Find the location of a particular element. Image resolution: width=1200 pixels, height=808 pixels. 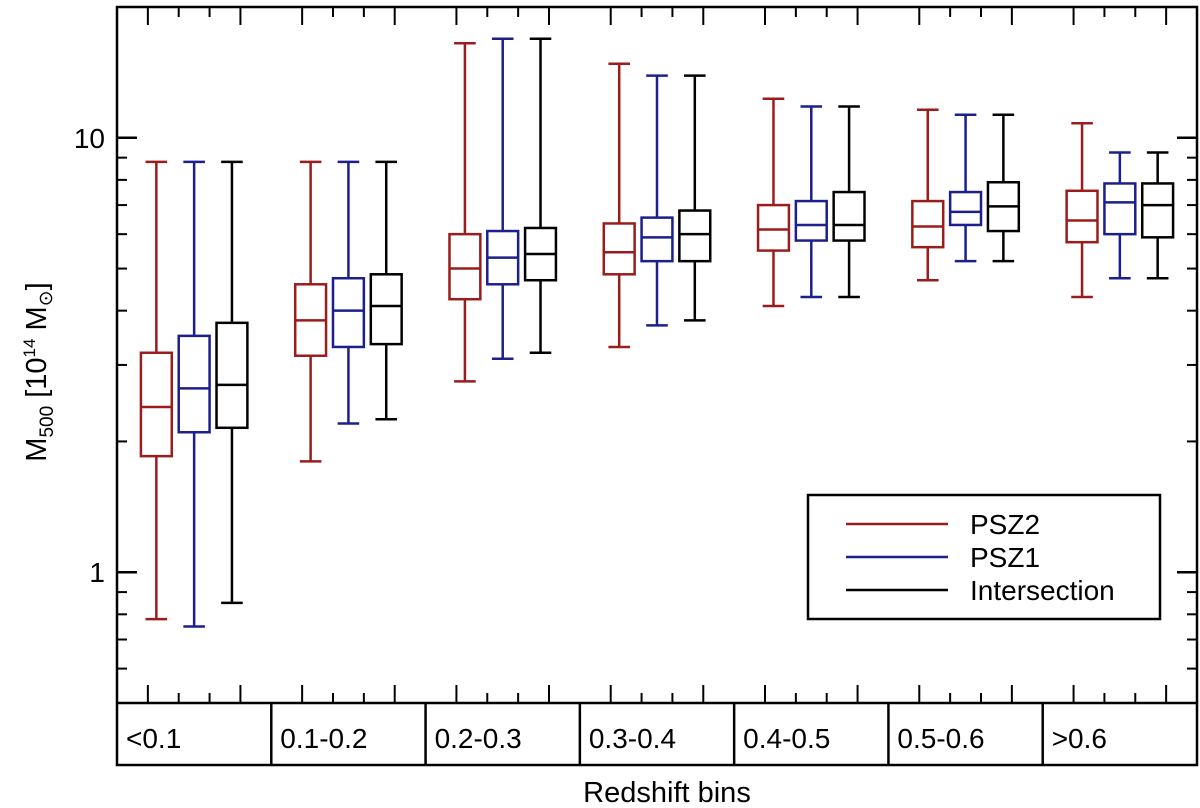

y-label-unit-superscript: 14 is located at coordinates (29, 348).